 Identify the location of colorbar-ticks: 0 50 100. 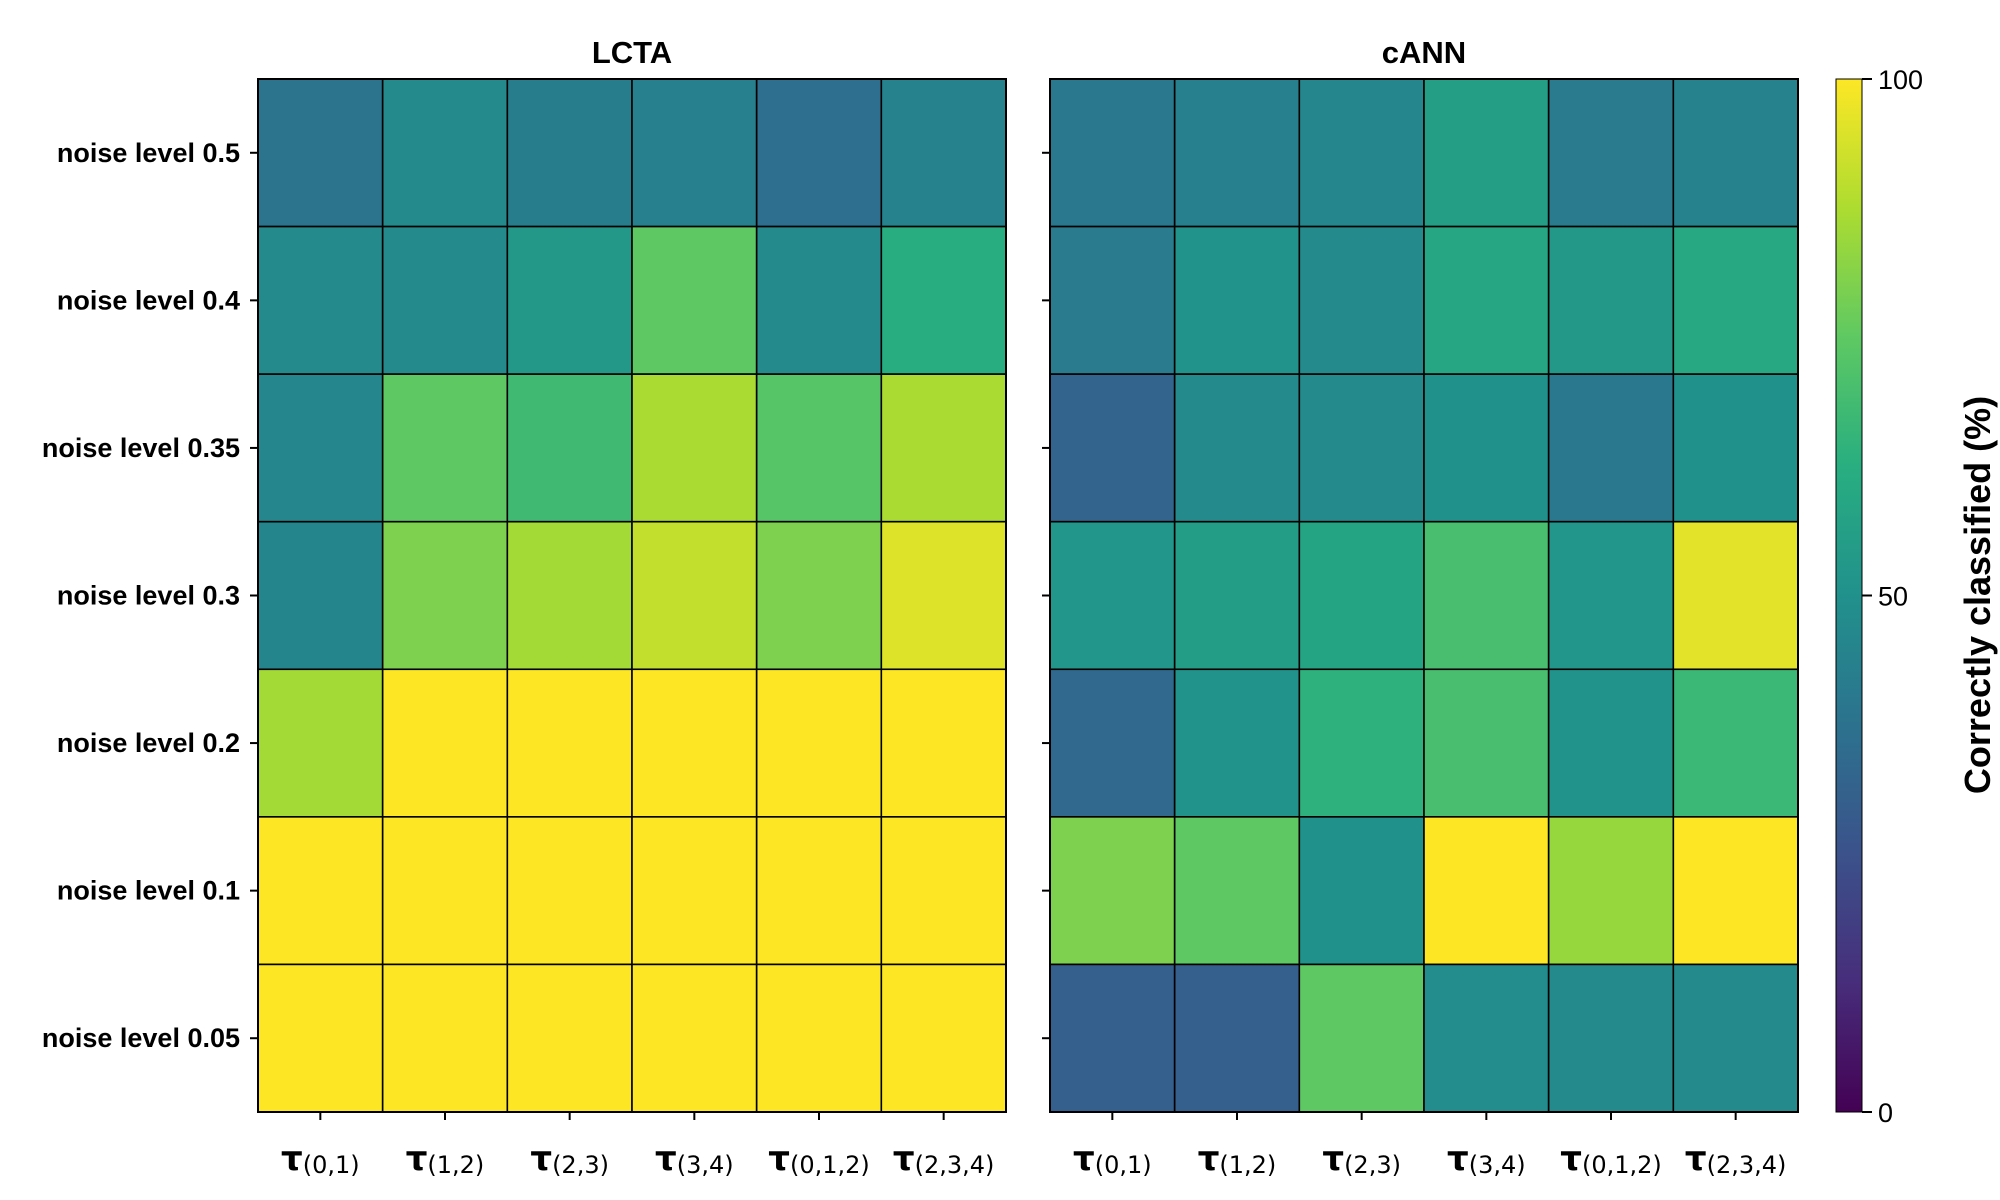
(1892, 596).